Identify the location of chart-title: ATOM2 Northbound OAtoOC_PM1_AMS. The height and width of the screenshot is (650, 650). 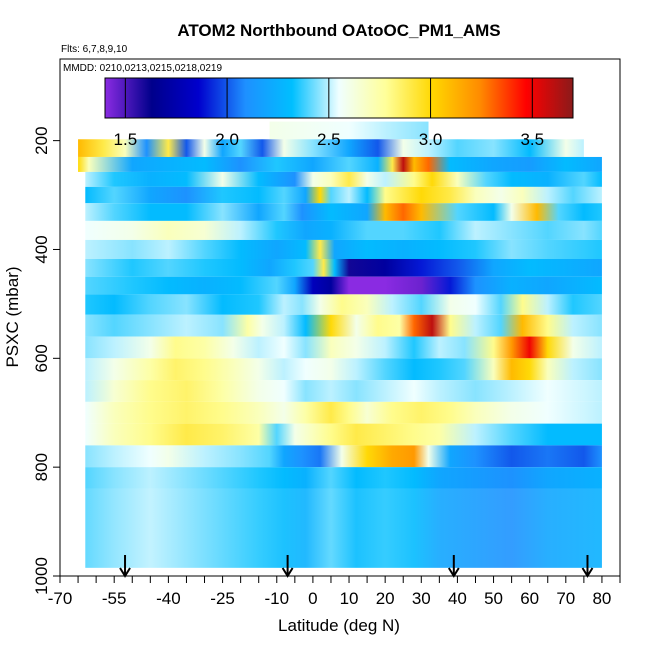
(338, 30).